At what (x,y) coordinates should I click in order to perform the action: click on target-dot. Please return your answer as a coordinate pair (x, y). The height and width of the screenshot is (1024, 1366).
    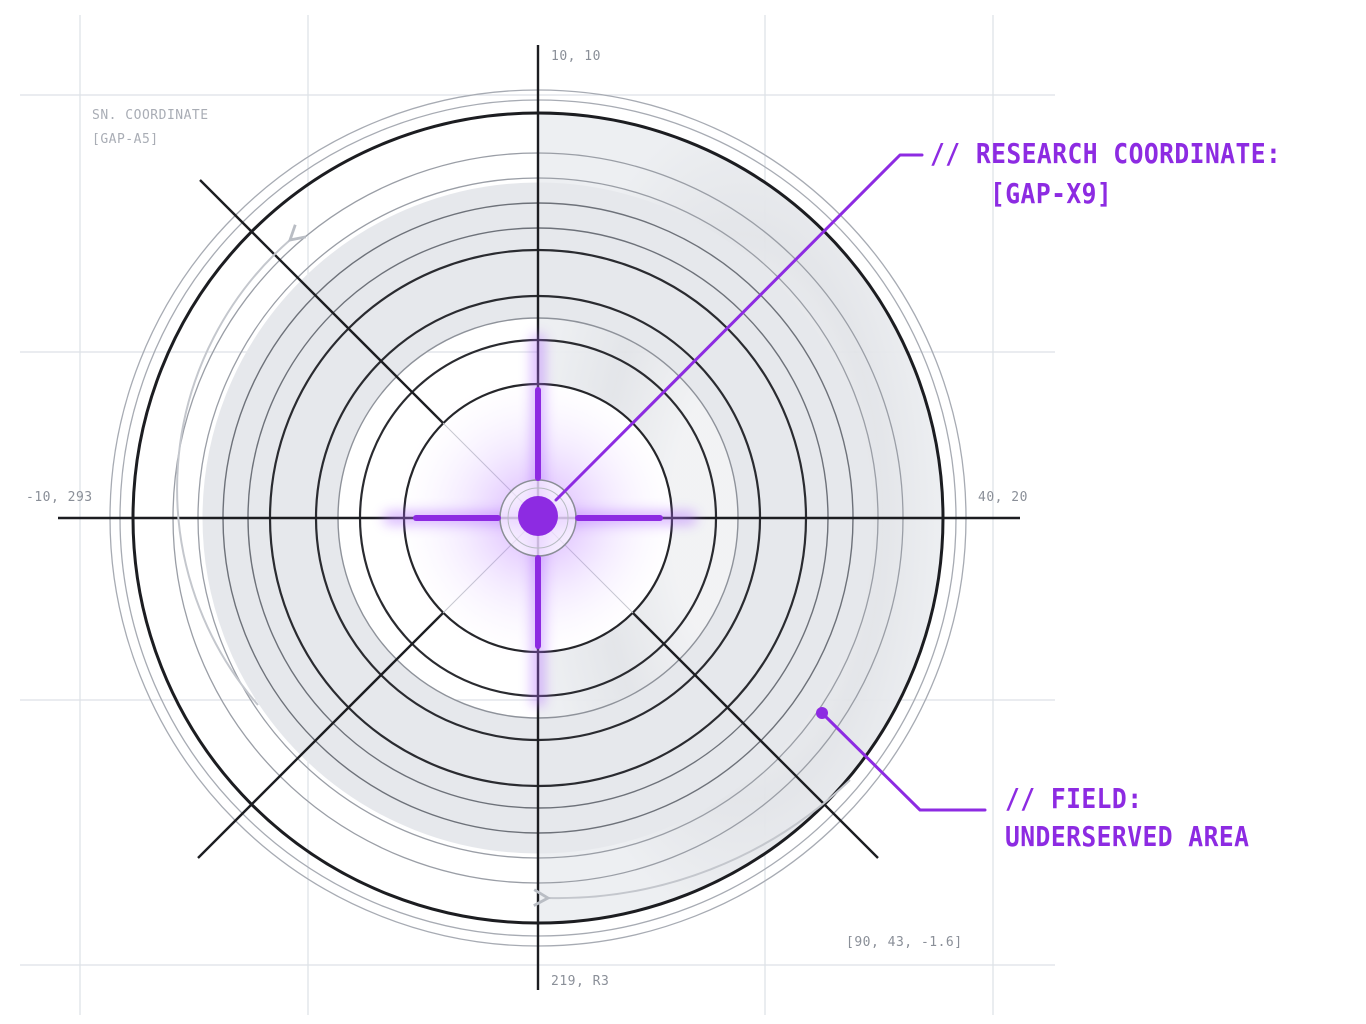
    Looking at the image, I should click on (538, 516).